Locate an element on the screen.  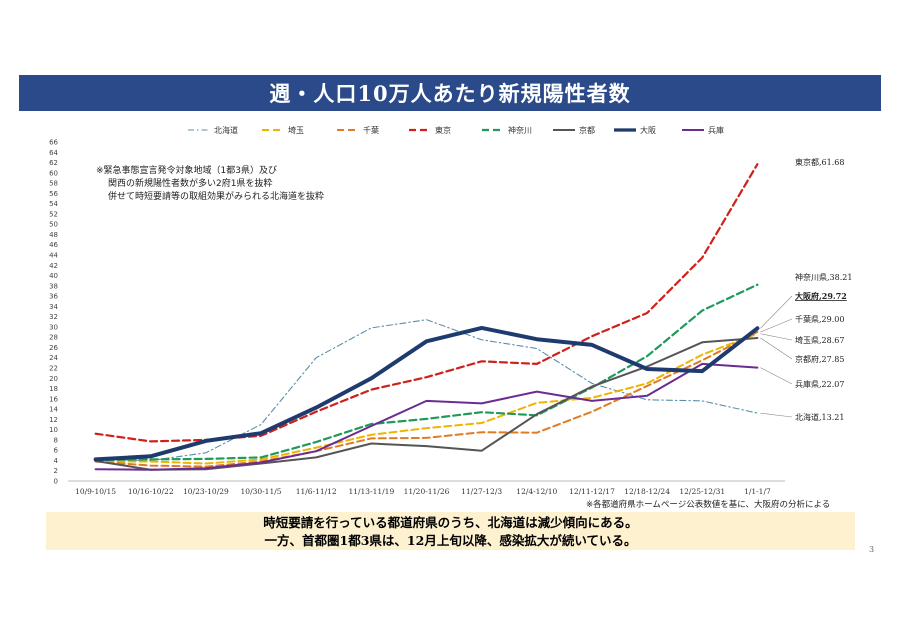
end-label: 神奈川県,38.21 is located at coordinates (823, 277).